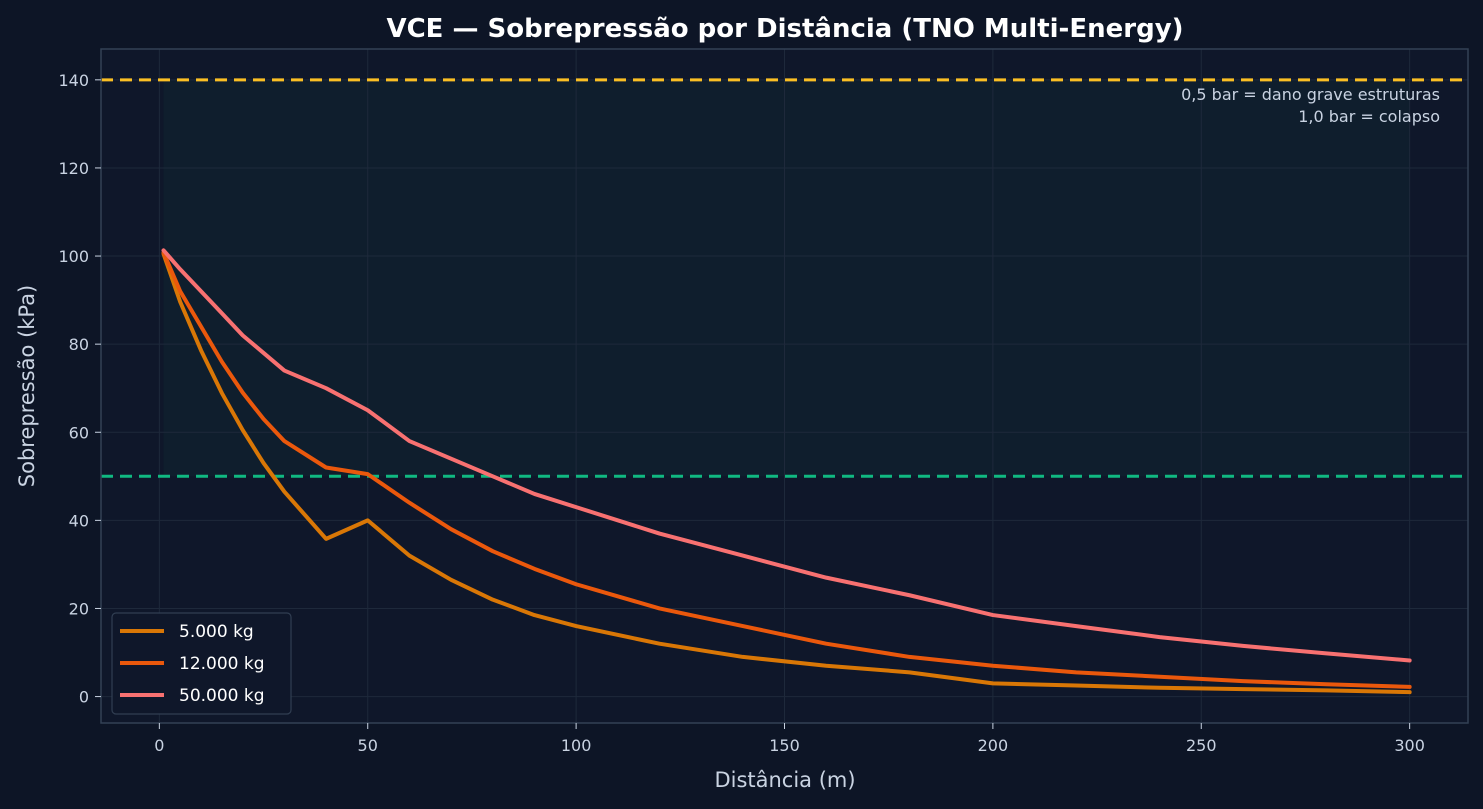 This screenshot has height=809, width=1483. Describe the element at coordinates (79, 520) in the screenshot. I see `y-tick-label: 40` at that location.